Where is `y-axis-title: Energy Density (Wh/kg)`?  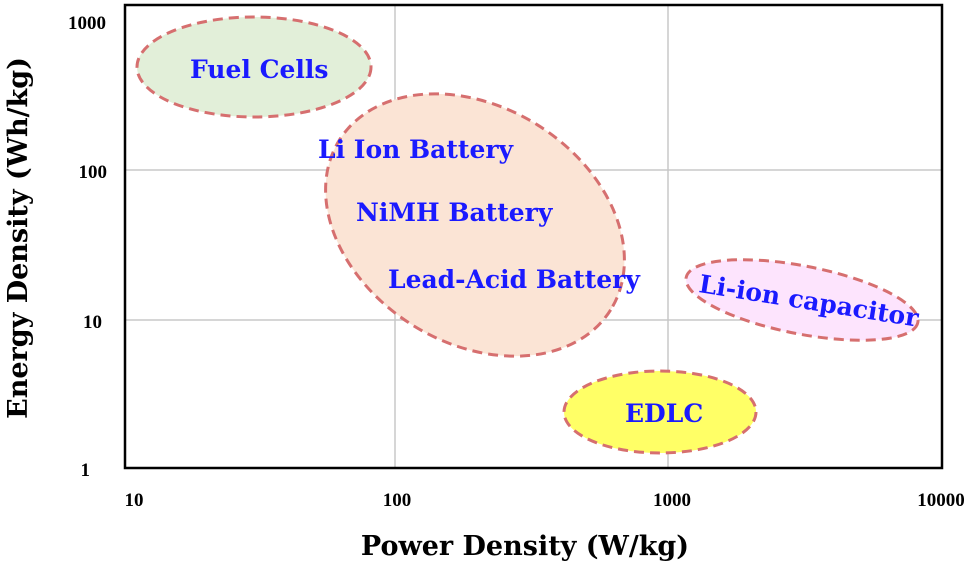 y-axis-title: Energy Density (Wh/kg) is located at coordinates (18, 238).